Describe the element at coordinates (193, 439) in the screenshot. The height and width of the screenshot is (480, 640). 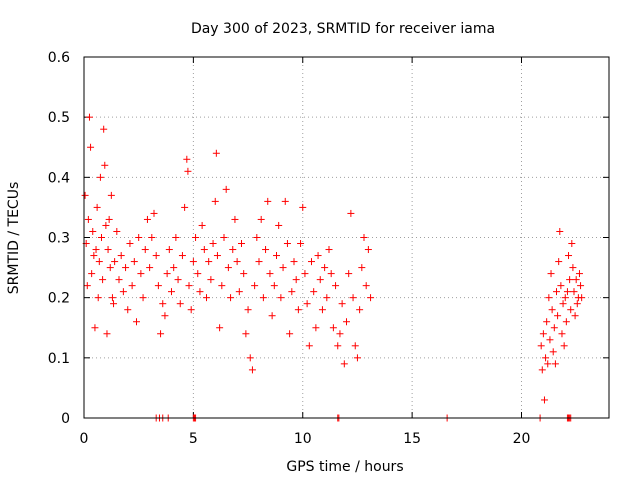
I see `x-tick-label: 5` at that location.